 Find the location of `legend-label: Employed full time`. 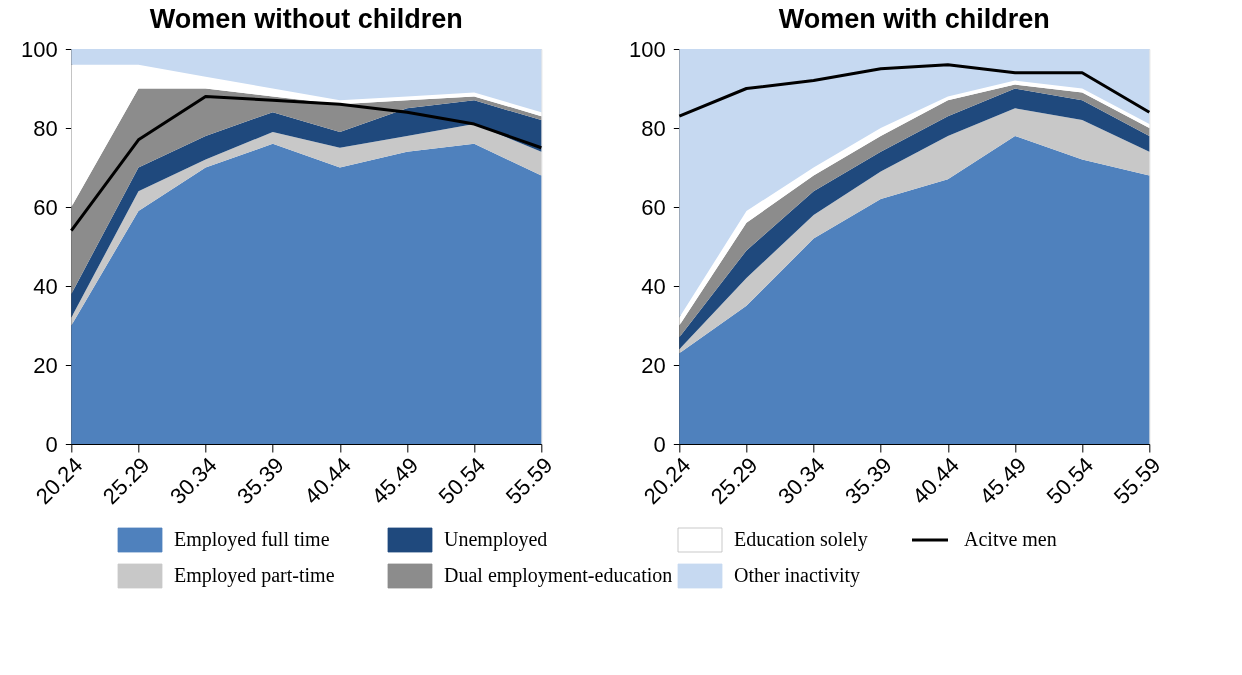

legend-label: Employed full time is located at coordinates (252, 539).